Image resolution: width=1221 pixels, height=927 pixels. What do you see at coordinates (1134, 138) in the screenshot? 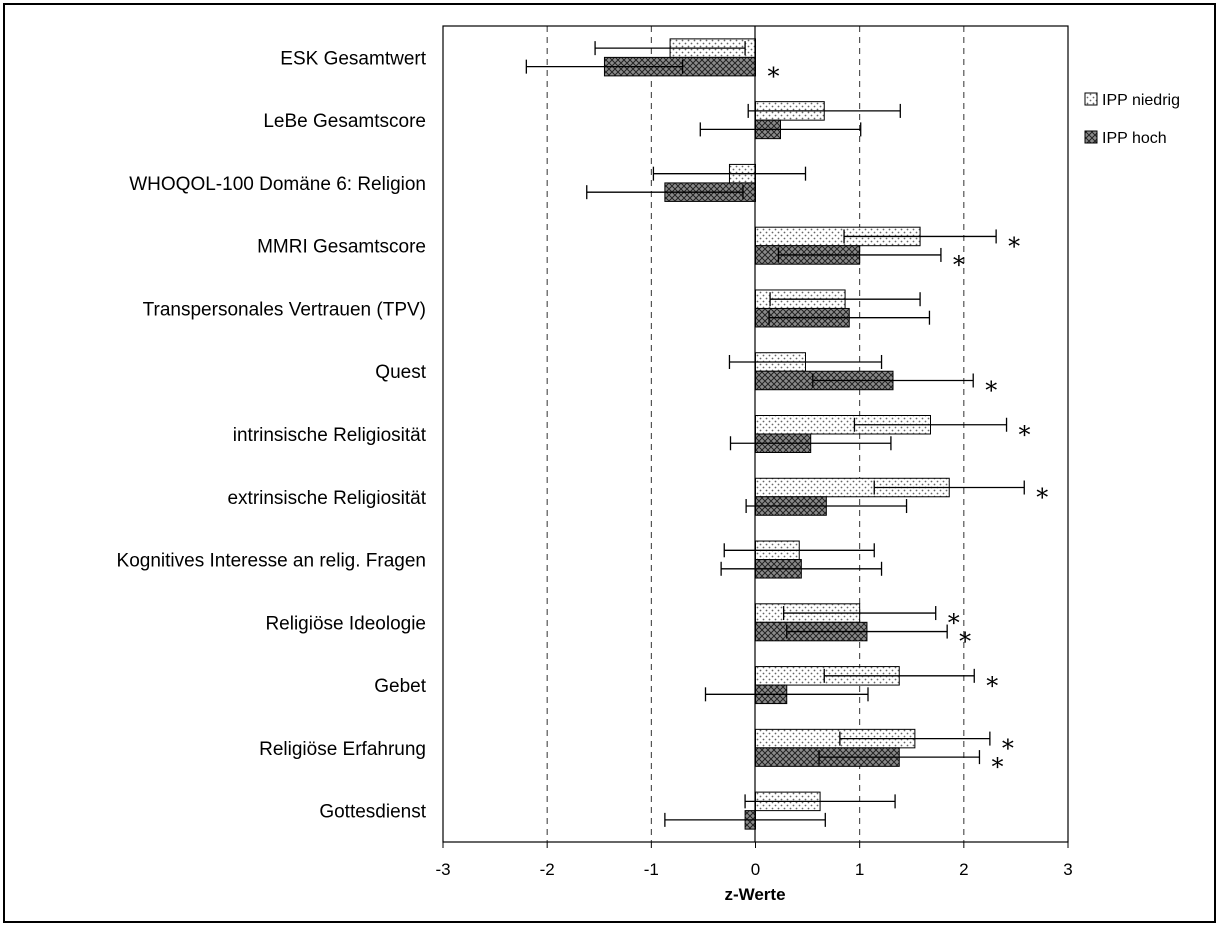
I see `legend-label-ipp-hoch: IPP hoch` at bounding box center [1134, 138].